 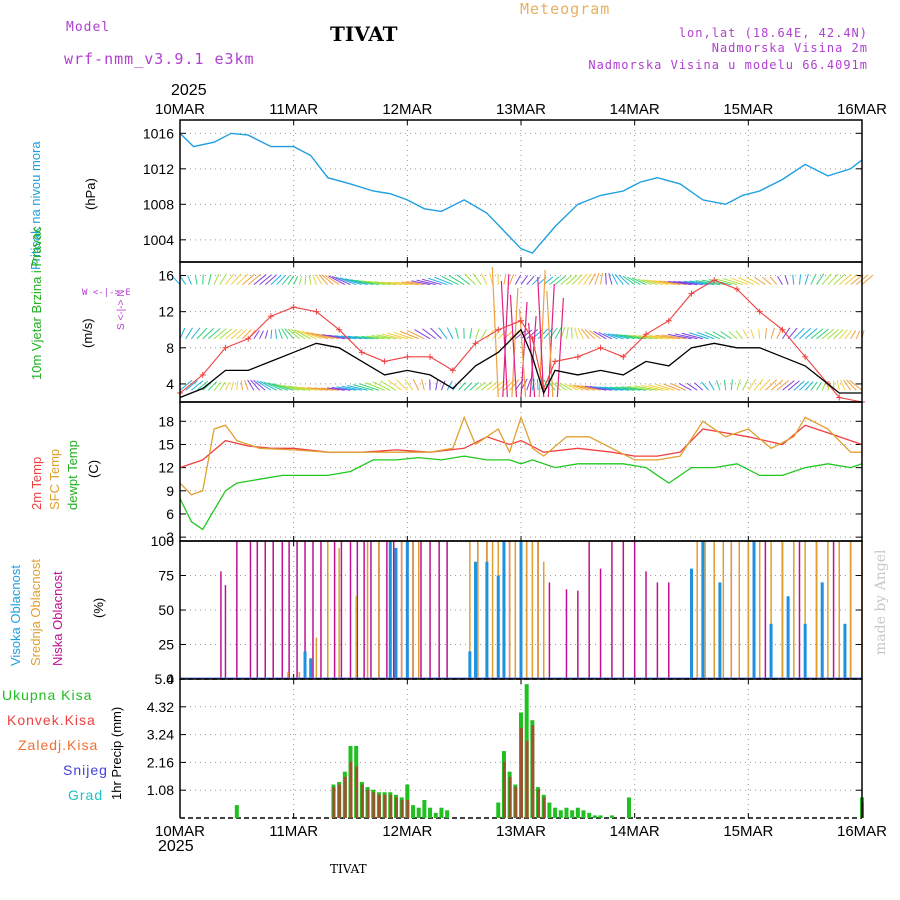 I want to click on x-tick-label-bottom: 14MAR, so click(x=635, y=831).